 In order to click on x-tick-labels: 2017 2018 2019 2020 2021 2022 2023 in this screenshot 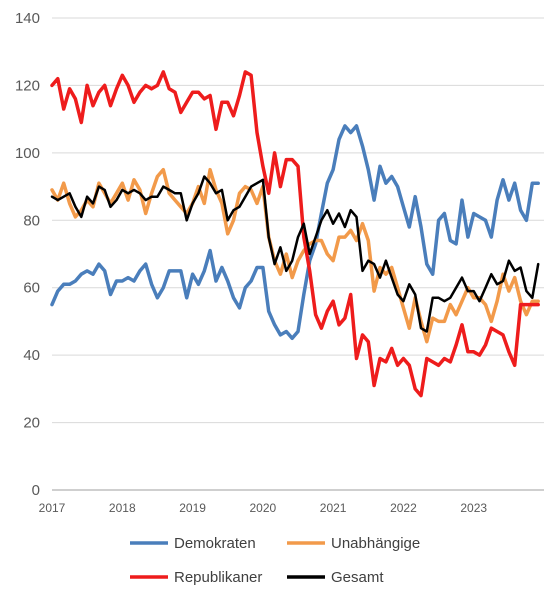, I will do `click(263, 508)`.